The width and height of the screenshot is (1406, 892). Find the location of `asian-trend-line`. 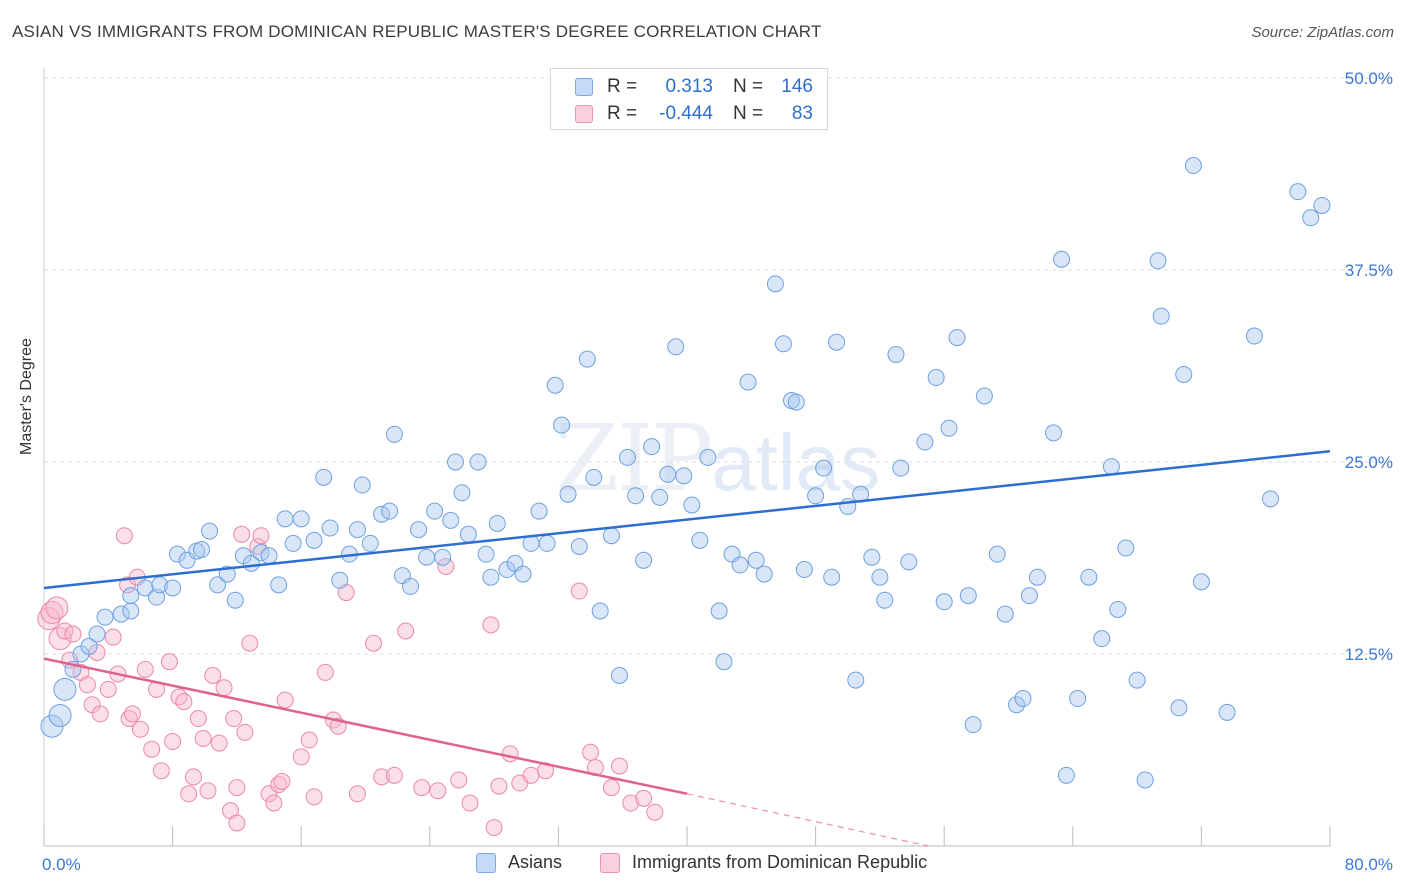

asian-trend-line is located at coordinates (687, 520).